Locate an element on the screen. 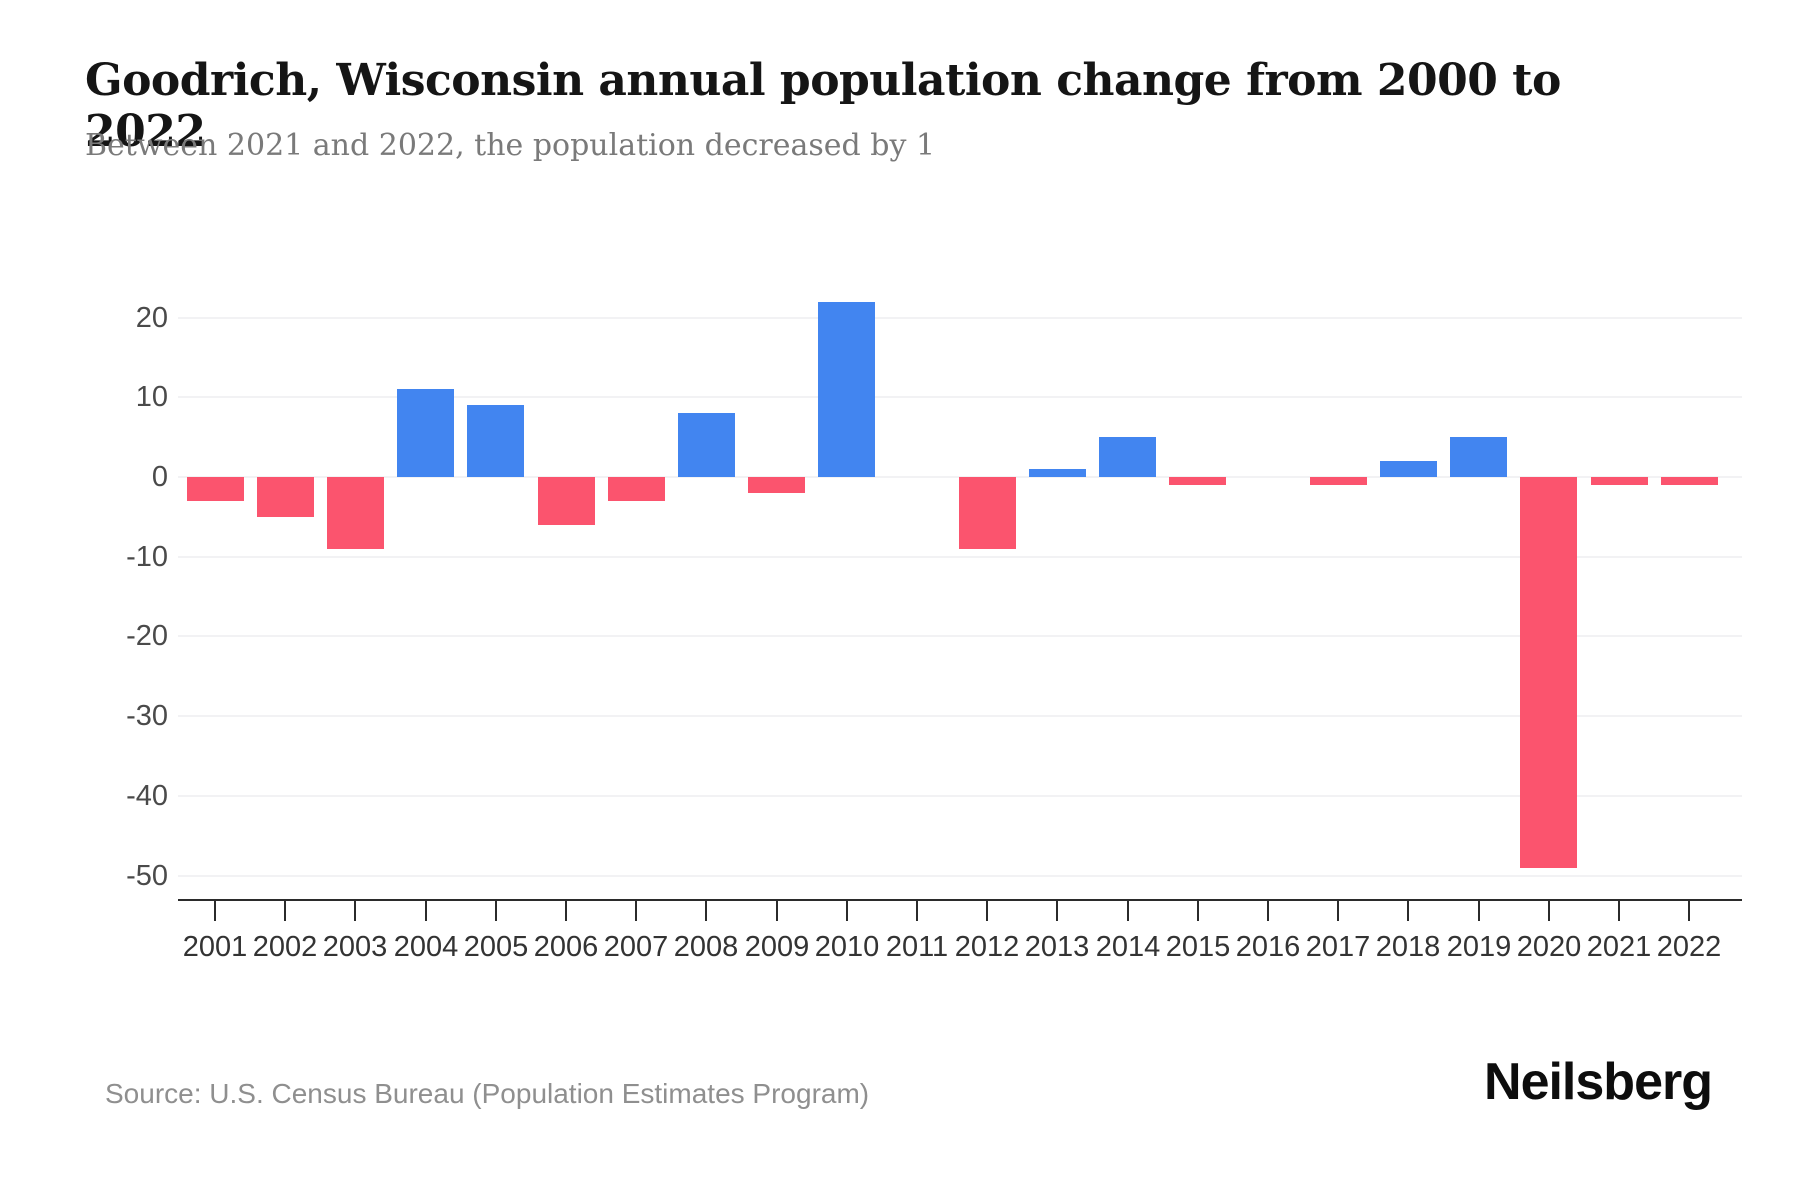 The image size is (1800, 1200). y-axis-label--40: -40 is located at coordinates (147, 796).